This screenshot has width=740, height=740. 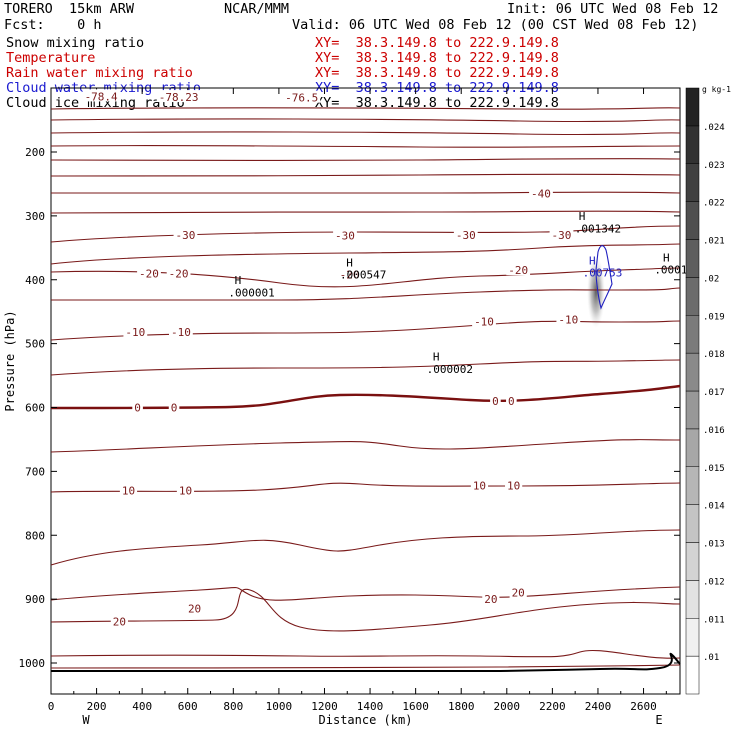 What do you see at coordinates (592, 261) in the screenshot?
I see `cloud-water-label: H` at bounding box center [592, 261].